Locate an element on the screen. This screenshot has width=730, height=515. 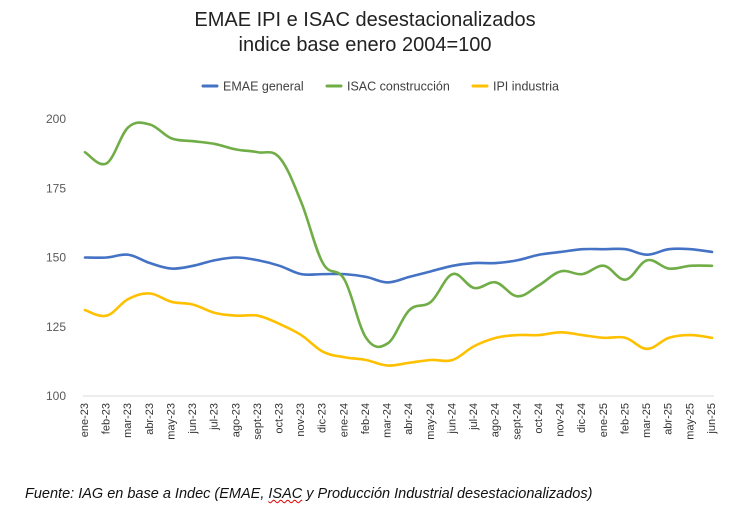
x-tick-label: may-25 is located at coordinates (690, 421).